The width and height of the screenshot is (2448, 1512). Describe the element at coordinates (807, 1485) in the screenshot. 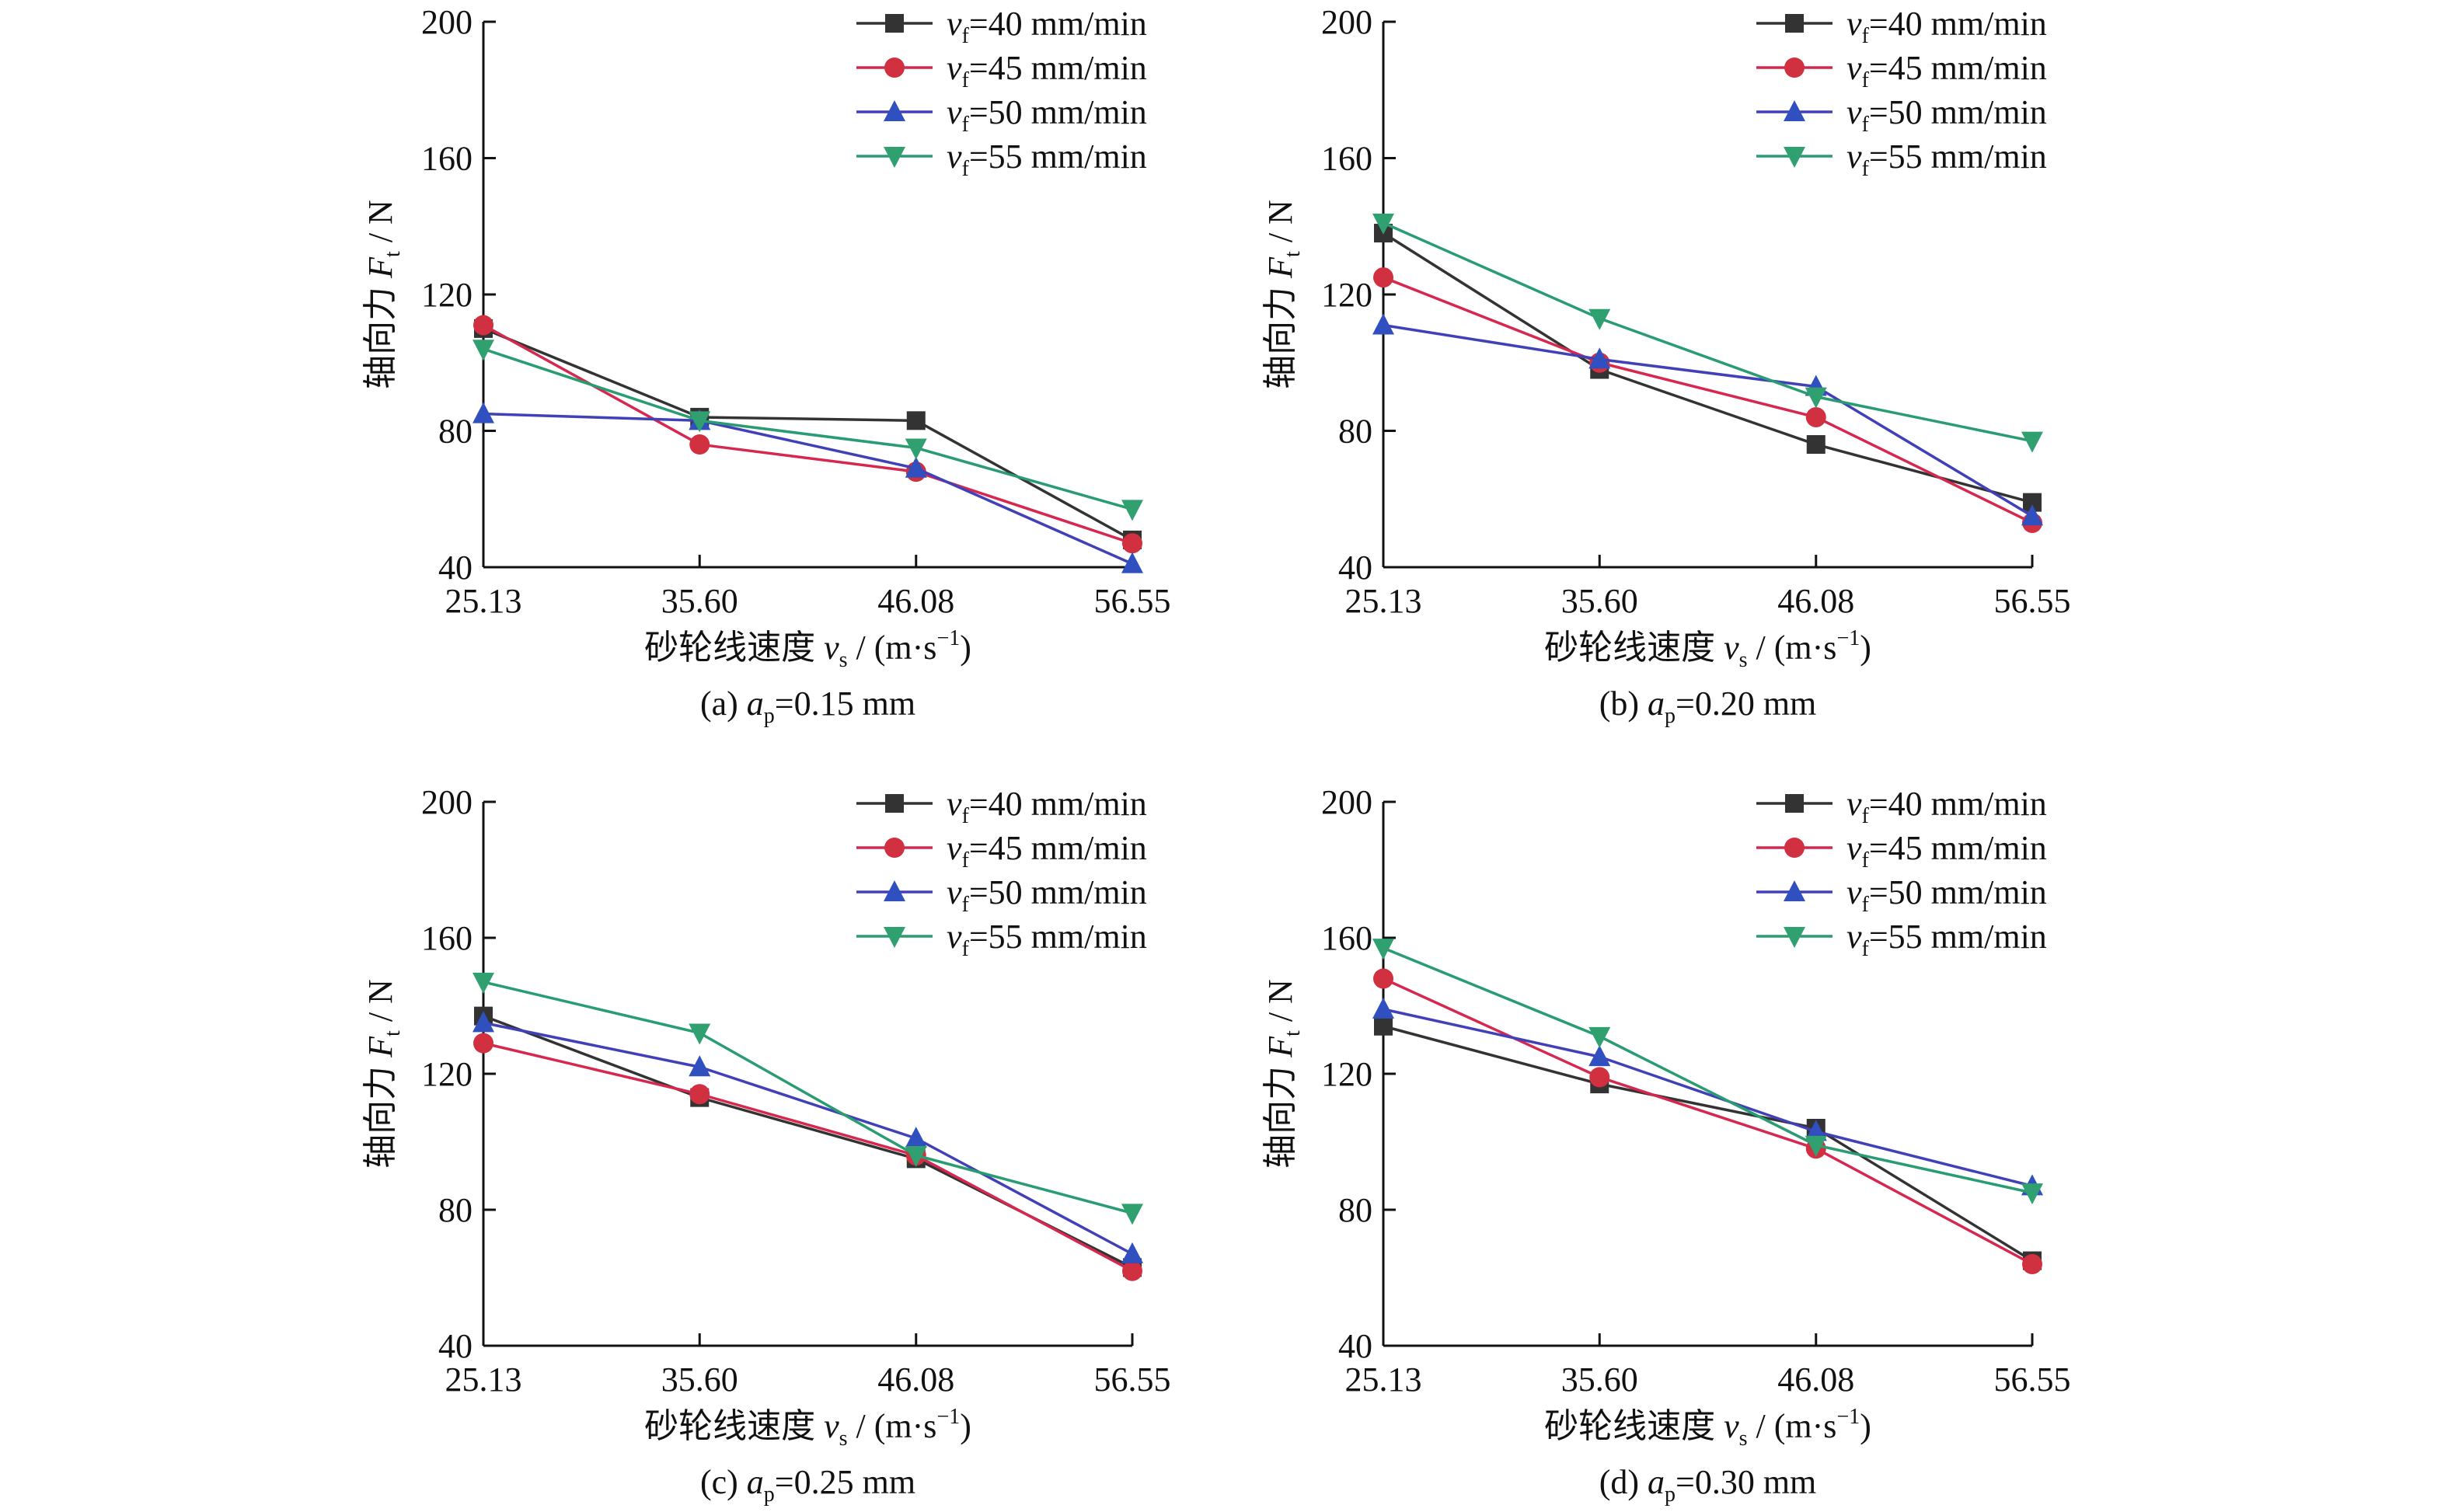

I see `panel-caption: (c) ap=0.25 mm` at that location.